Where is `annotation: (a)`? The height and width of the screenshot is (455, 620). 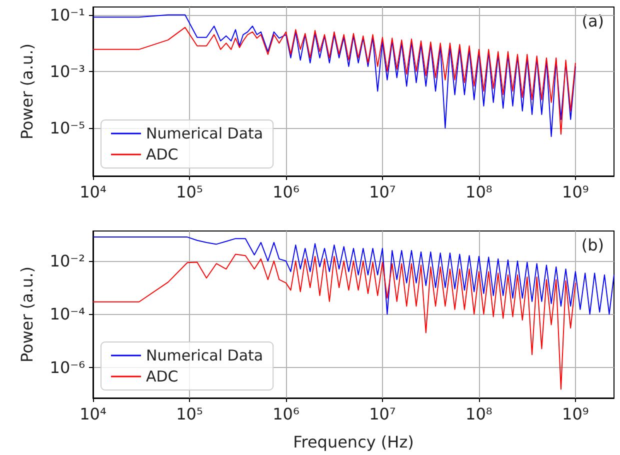 annotation: (a) is located at coordinates (593, 21).